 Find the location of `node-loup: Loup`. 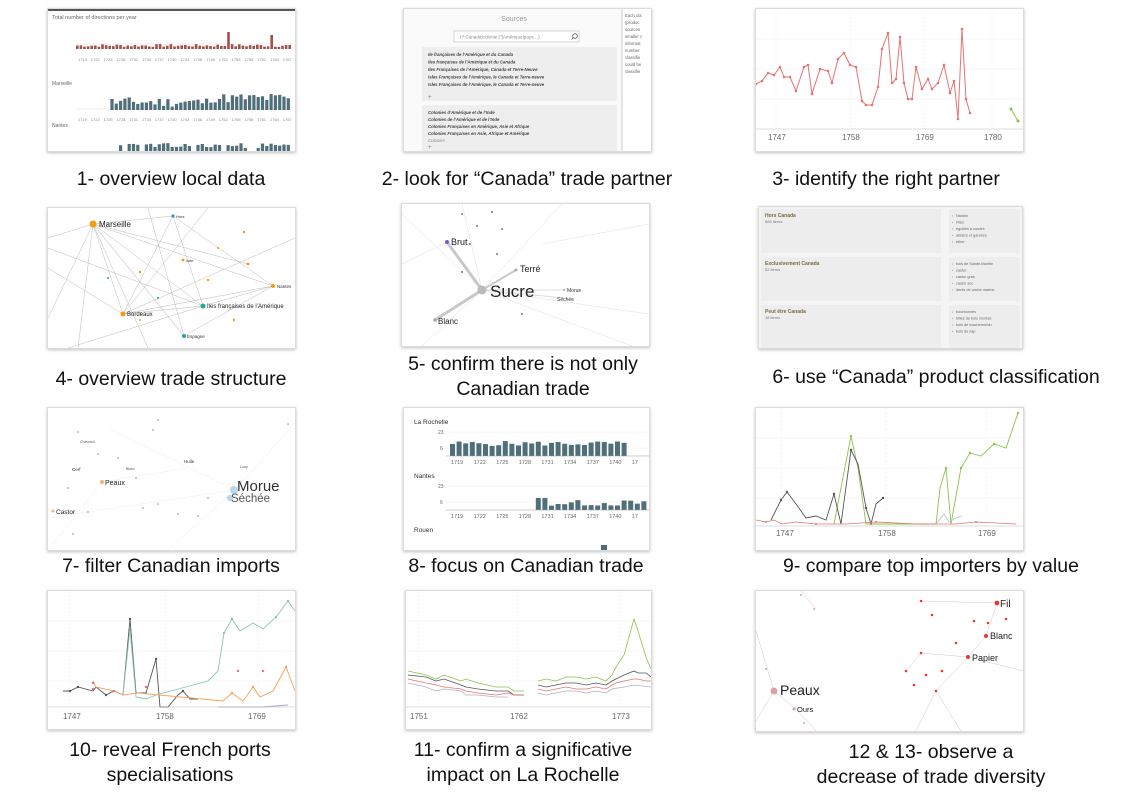

node-loup: Loup is located at coordinates (244, 467).